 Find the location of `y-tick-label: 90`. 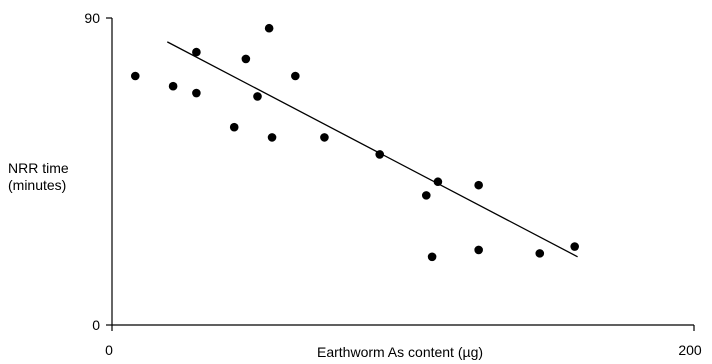

y-tick-label: 90 is located at coordinates (92, 18).